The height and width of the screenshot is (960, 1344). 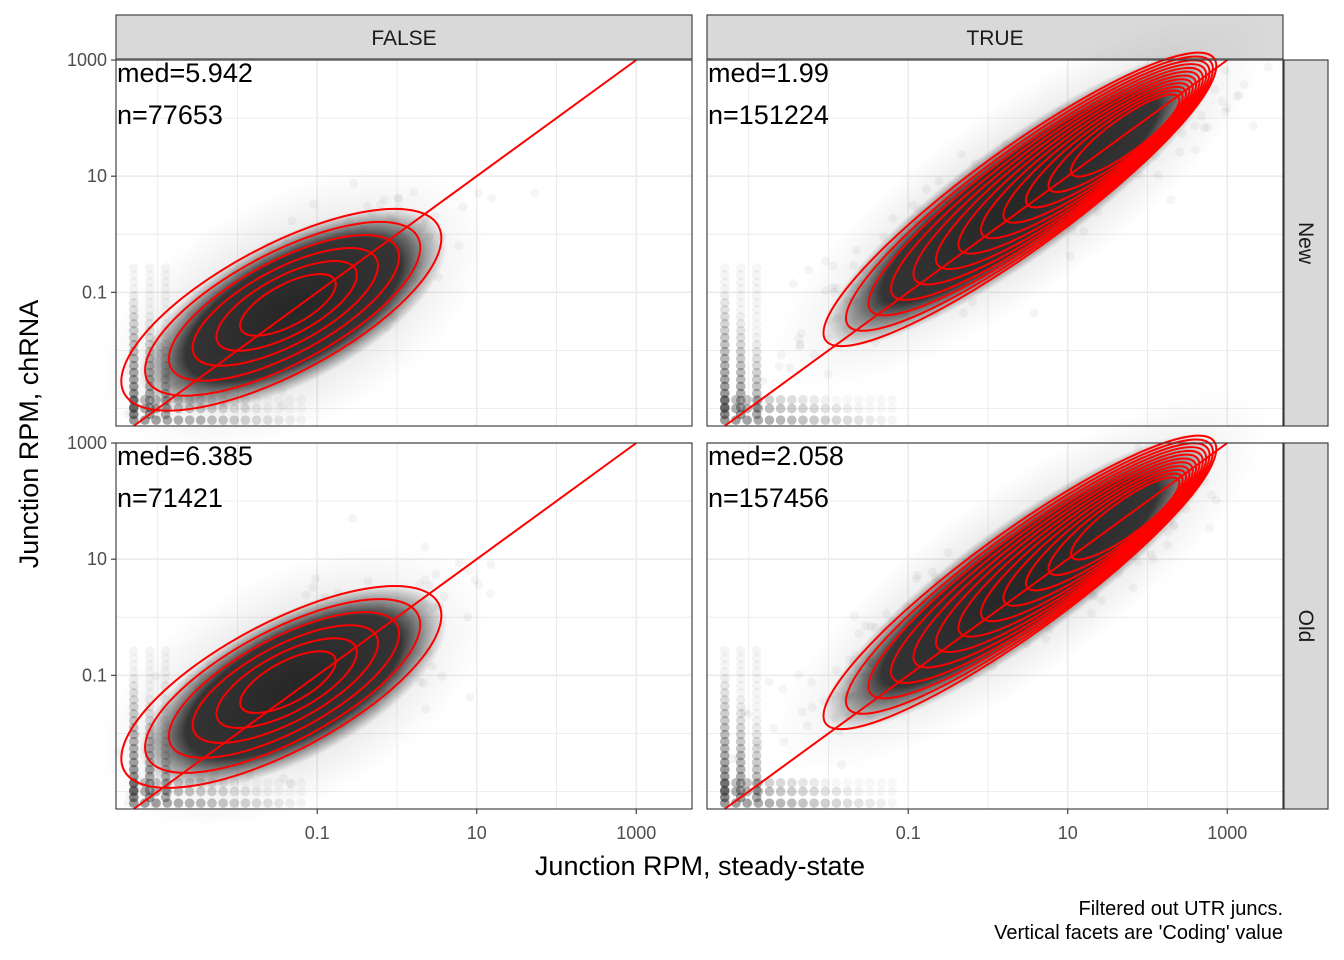 What do you see at coordinates (1071, 826) in the screenshot?
I see `x-axis-column-true: 0.1 10 1000` at bounding box center [1071, 826].